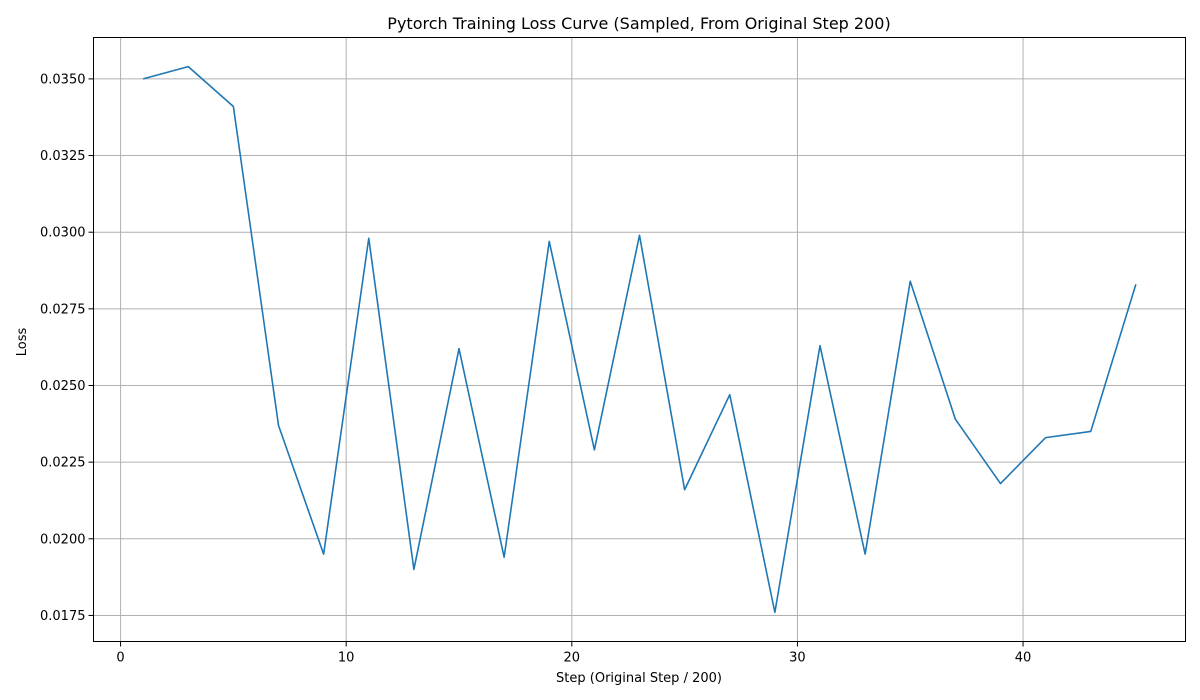  I want to click on x-tick-label: 40, so click(1023, 658).